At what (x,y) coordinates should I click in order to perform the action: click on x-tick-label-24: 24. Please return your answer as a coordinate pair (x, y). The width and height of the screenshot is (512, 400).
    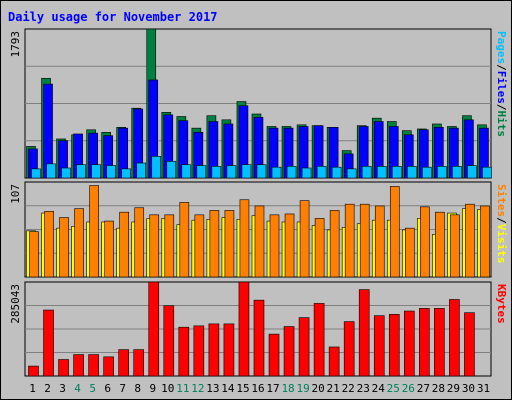
    Looking at the image, I should click on (379, 388).